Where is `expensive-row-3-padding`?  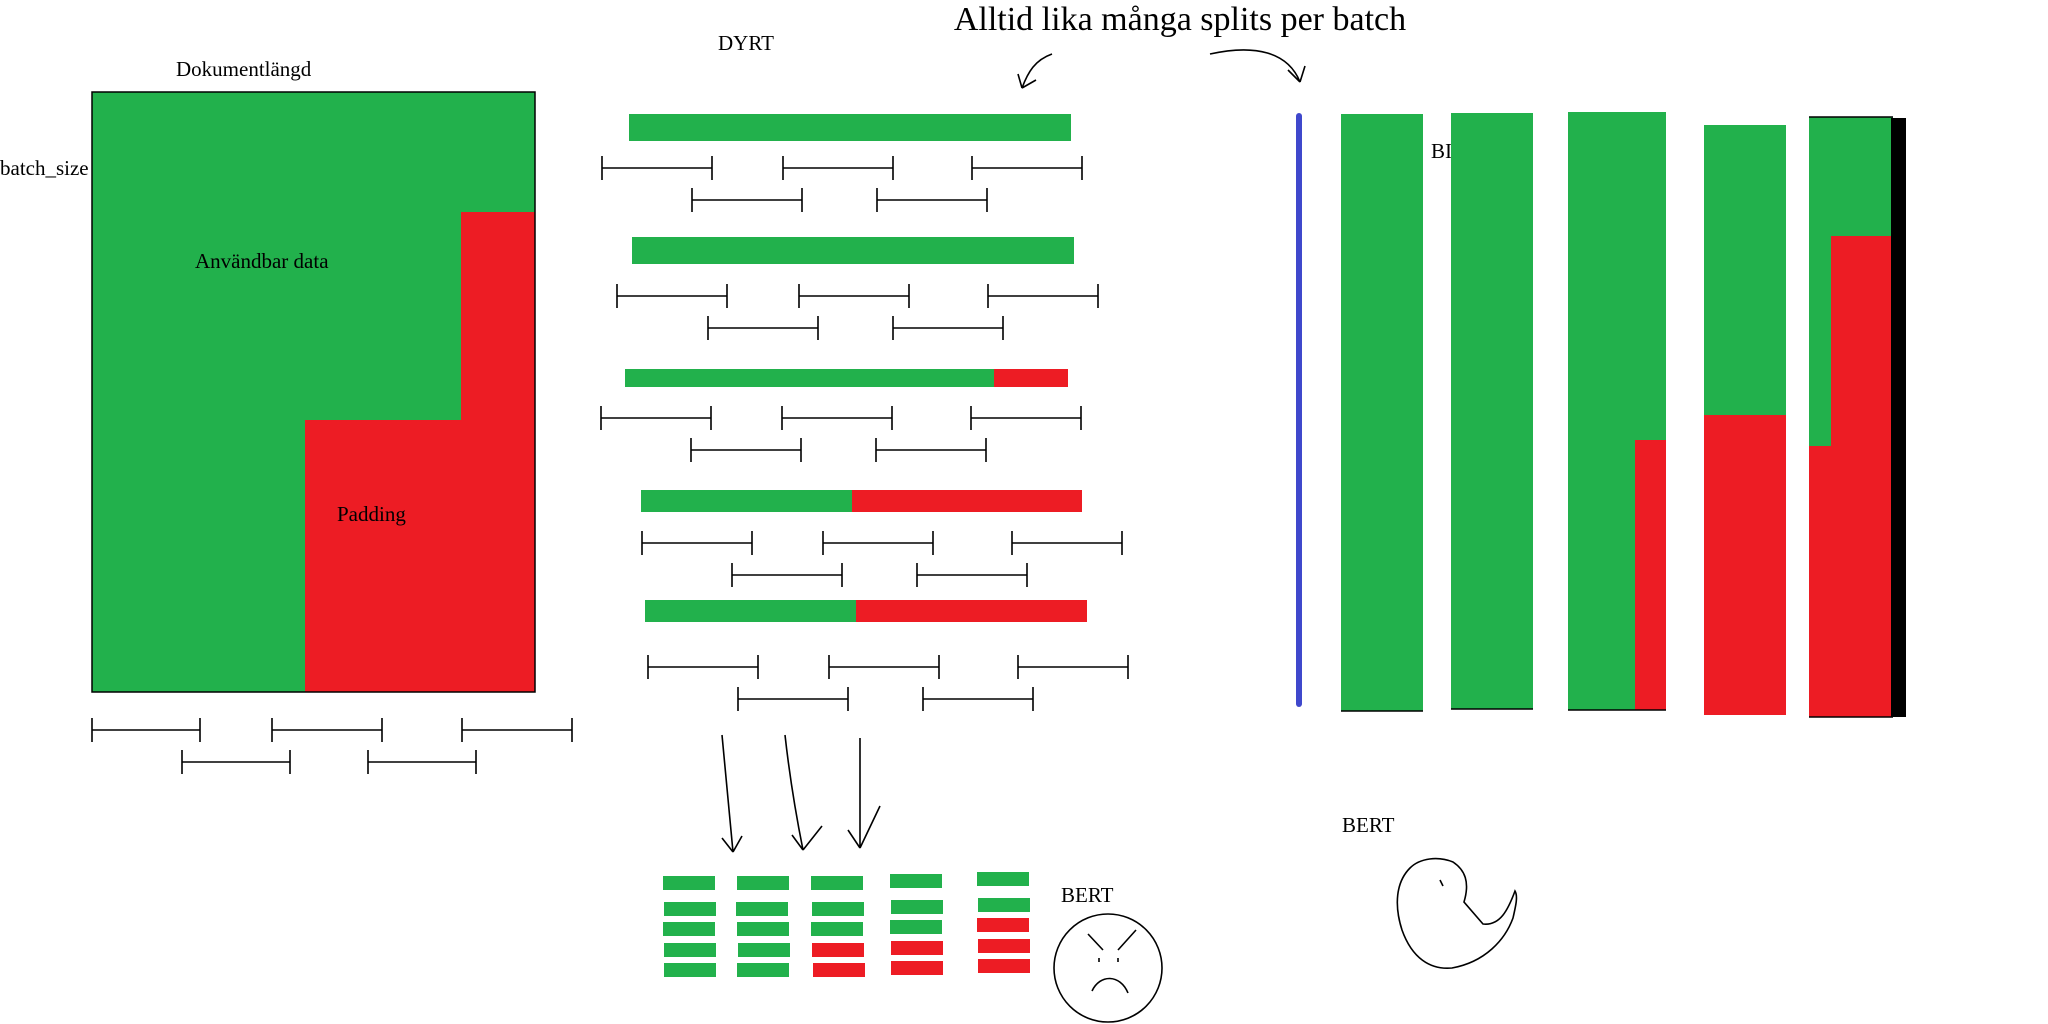
expensive-row-3-padding is located at coordinates (1031, 378).